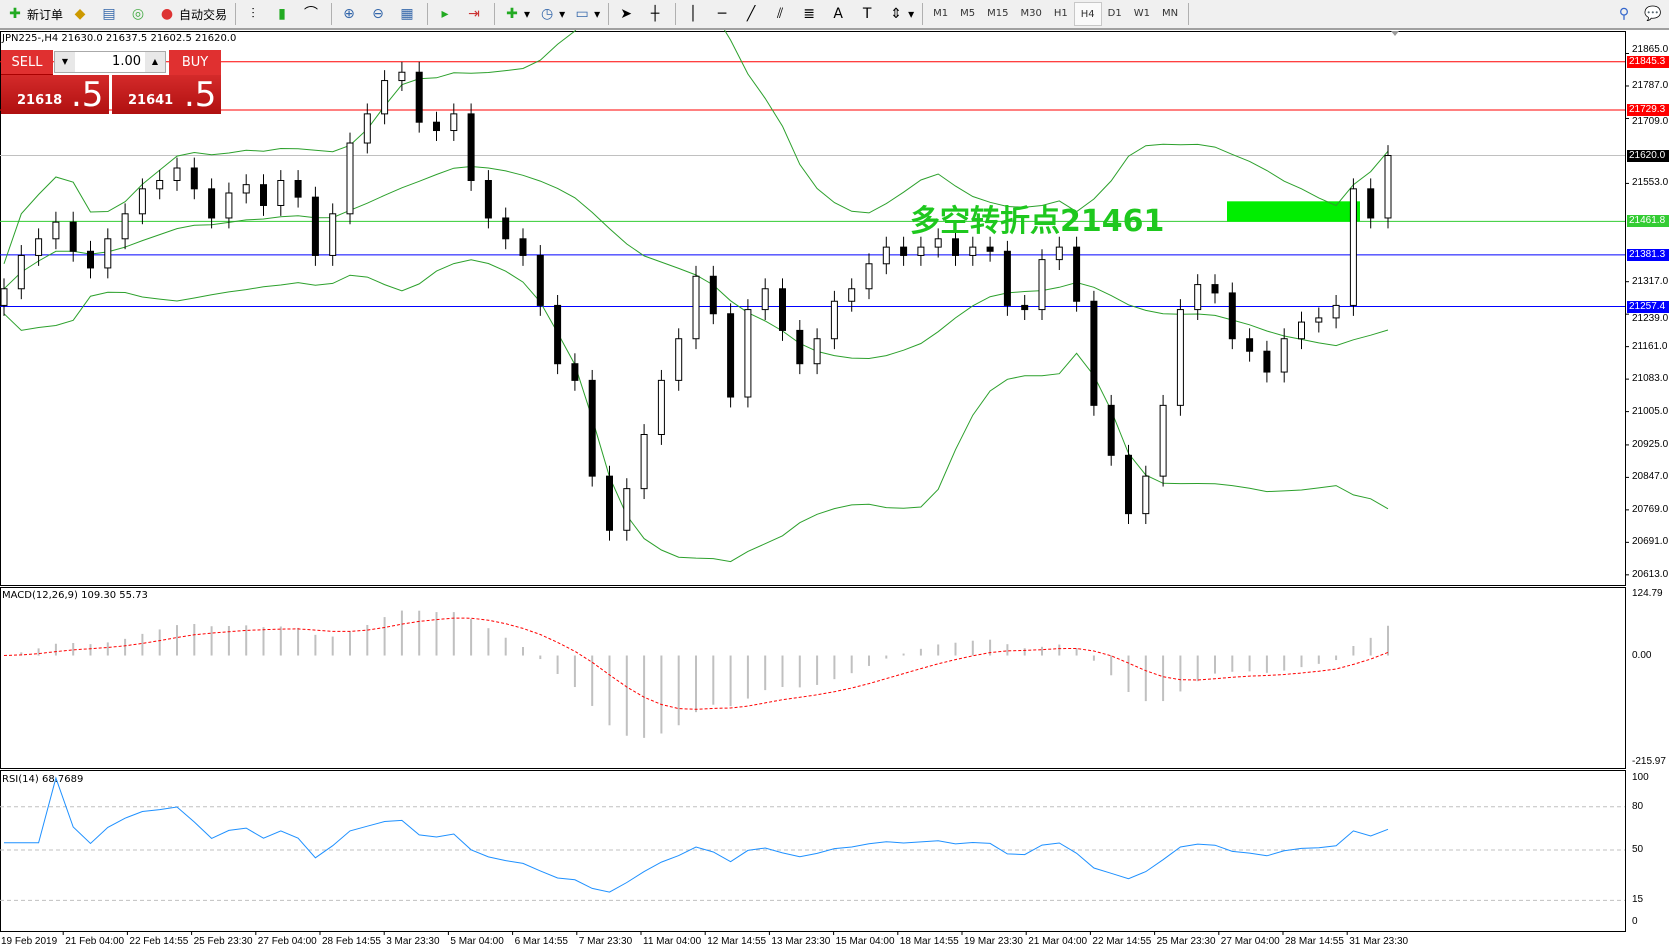 The height and width of the screenshot is (951, 1669). Describe the element at coordinates (1638, 849) in the screenshot. I see `rsi-axis-label: 50` at that location.